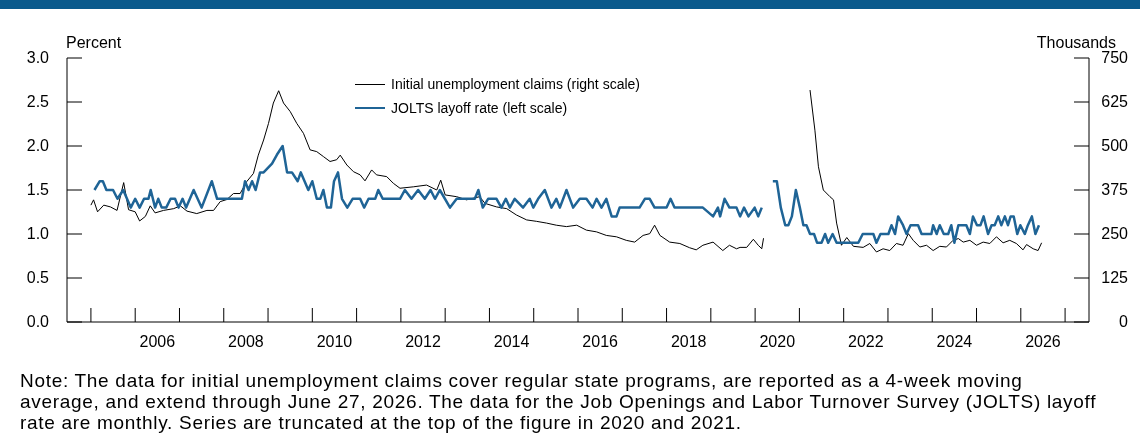  I want to click on y2-tick-label: 500, so click(1115, 145).